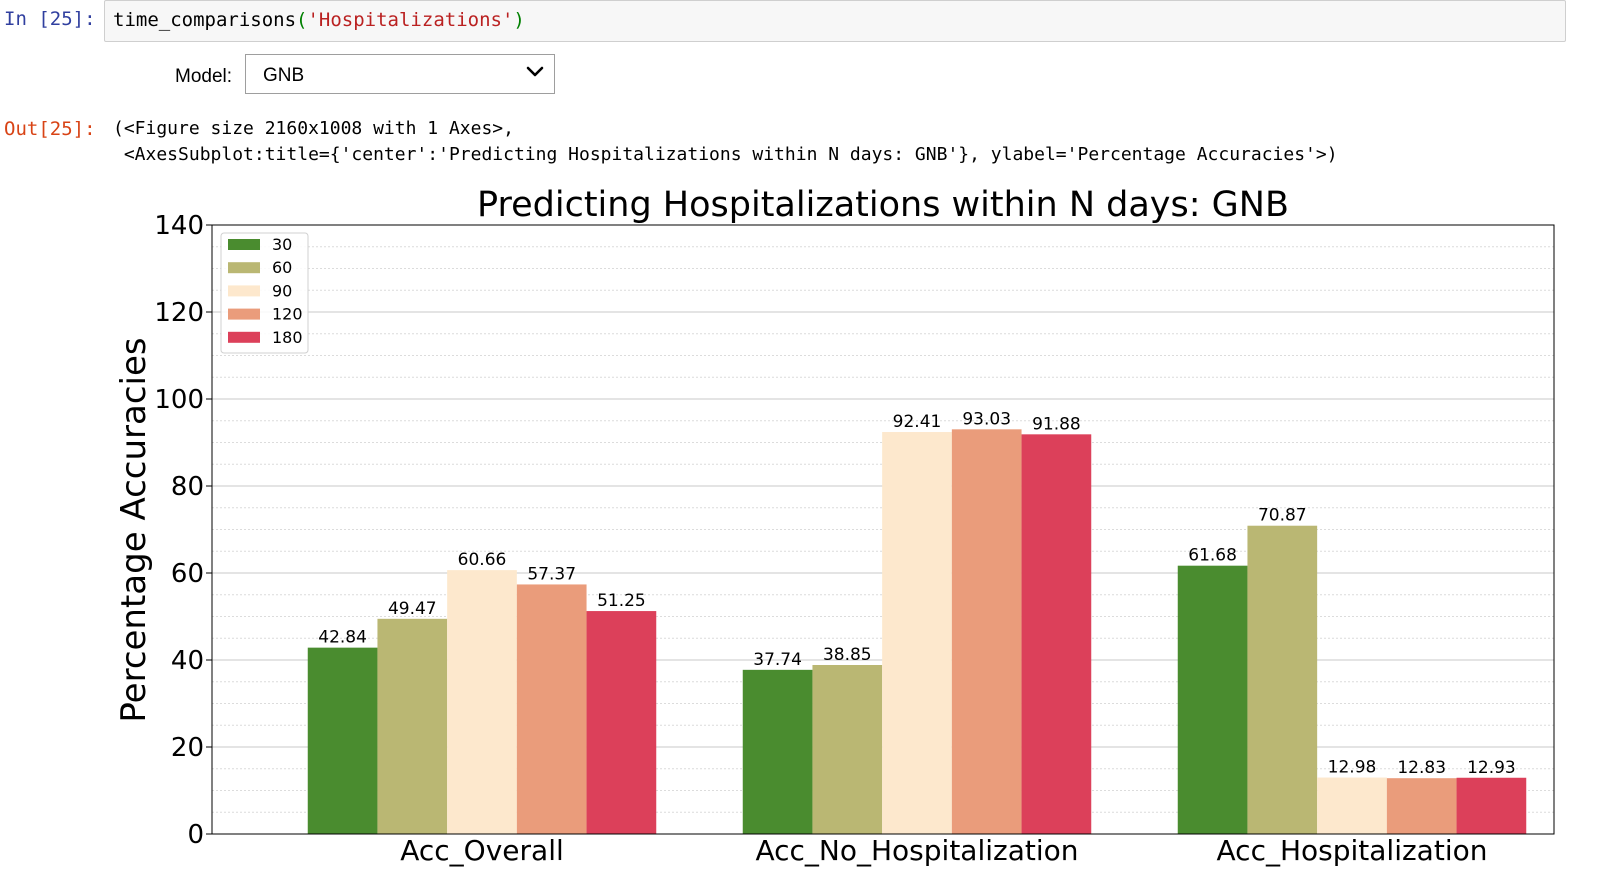 This screenshot has width=1600, height=888. Describe the element at coordinates (1212, 556) in the screenshot. I see `data-label: 61.68` at that location.